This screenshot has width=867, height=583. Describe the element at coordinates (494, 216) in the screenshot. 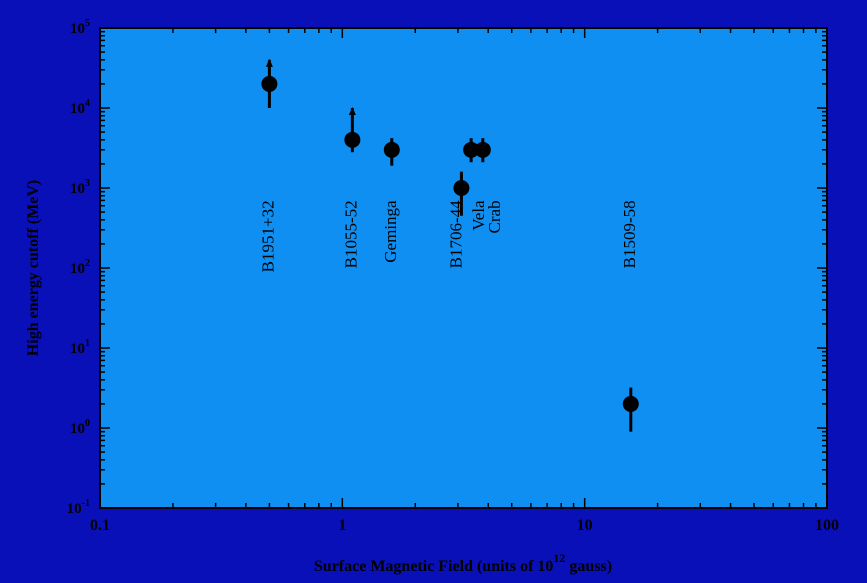

I see `point-label: Crab` at that location.